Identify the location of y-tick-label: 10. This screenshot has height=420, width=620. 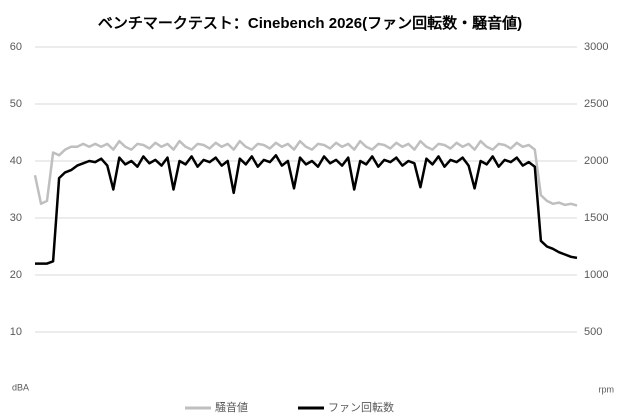
(16, 332).